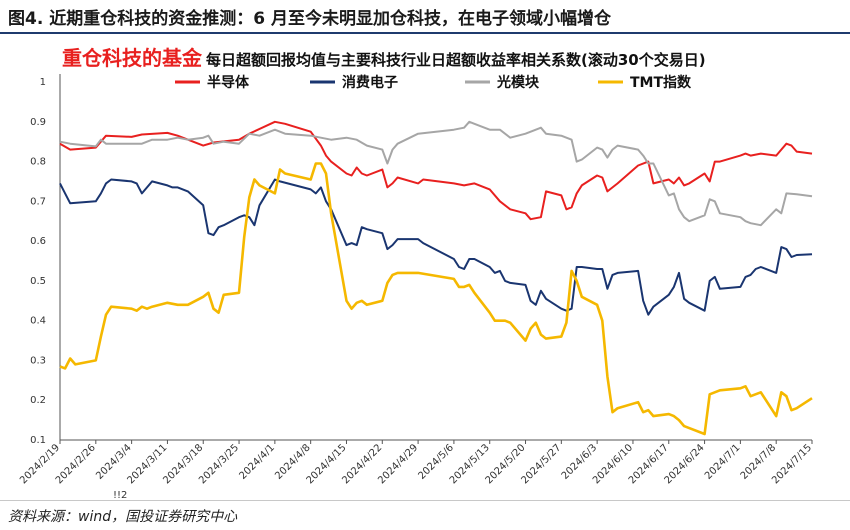  What do you see at coordinates (38, 201) in the screenshot?
I see `y-tick-label: 0.7` at bounding box center [38, 201].